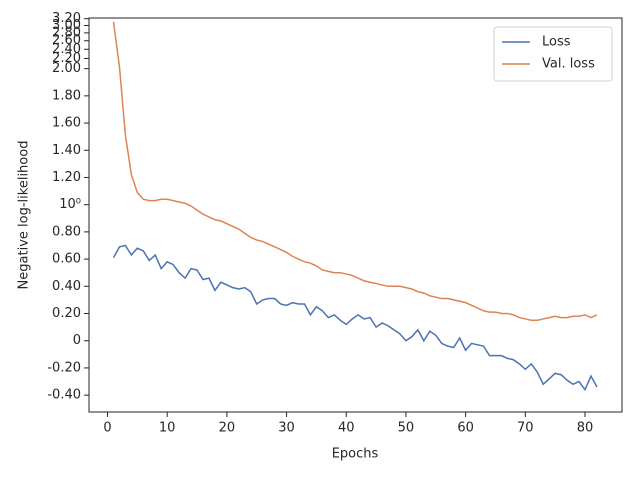 The height and width of the screenshot is (484, 640). What do you see at coordinates (355, 454) in the screenshot?
I see `x-axis-label: Epochs` at bounding box center [355, 454].